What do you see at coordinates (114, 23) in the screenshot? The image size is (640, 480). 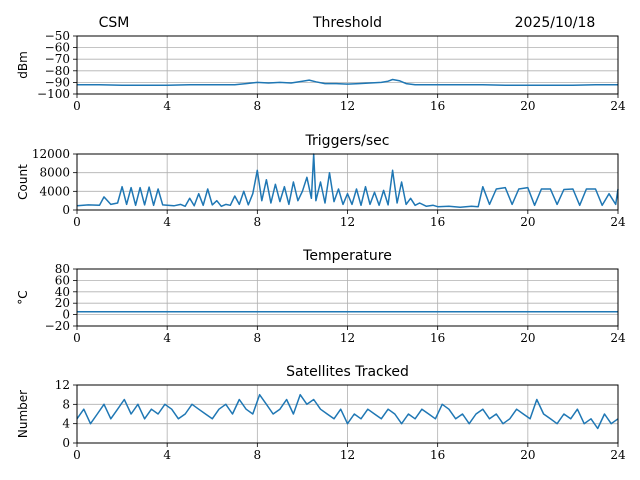 I see `station-label: CSM` at bounding box center [114, 23].